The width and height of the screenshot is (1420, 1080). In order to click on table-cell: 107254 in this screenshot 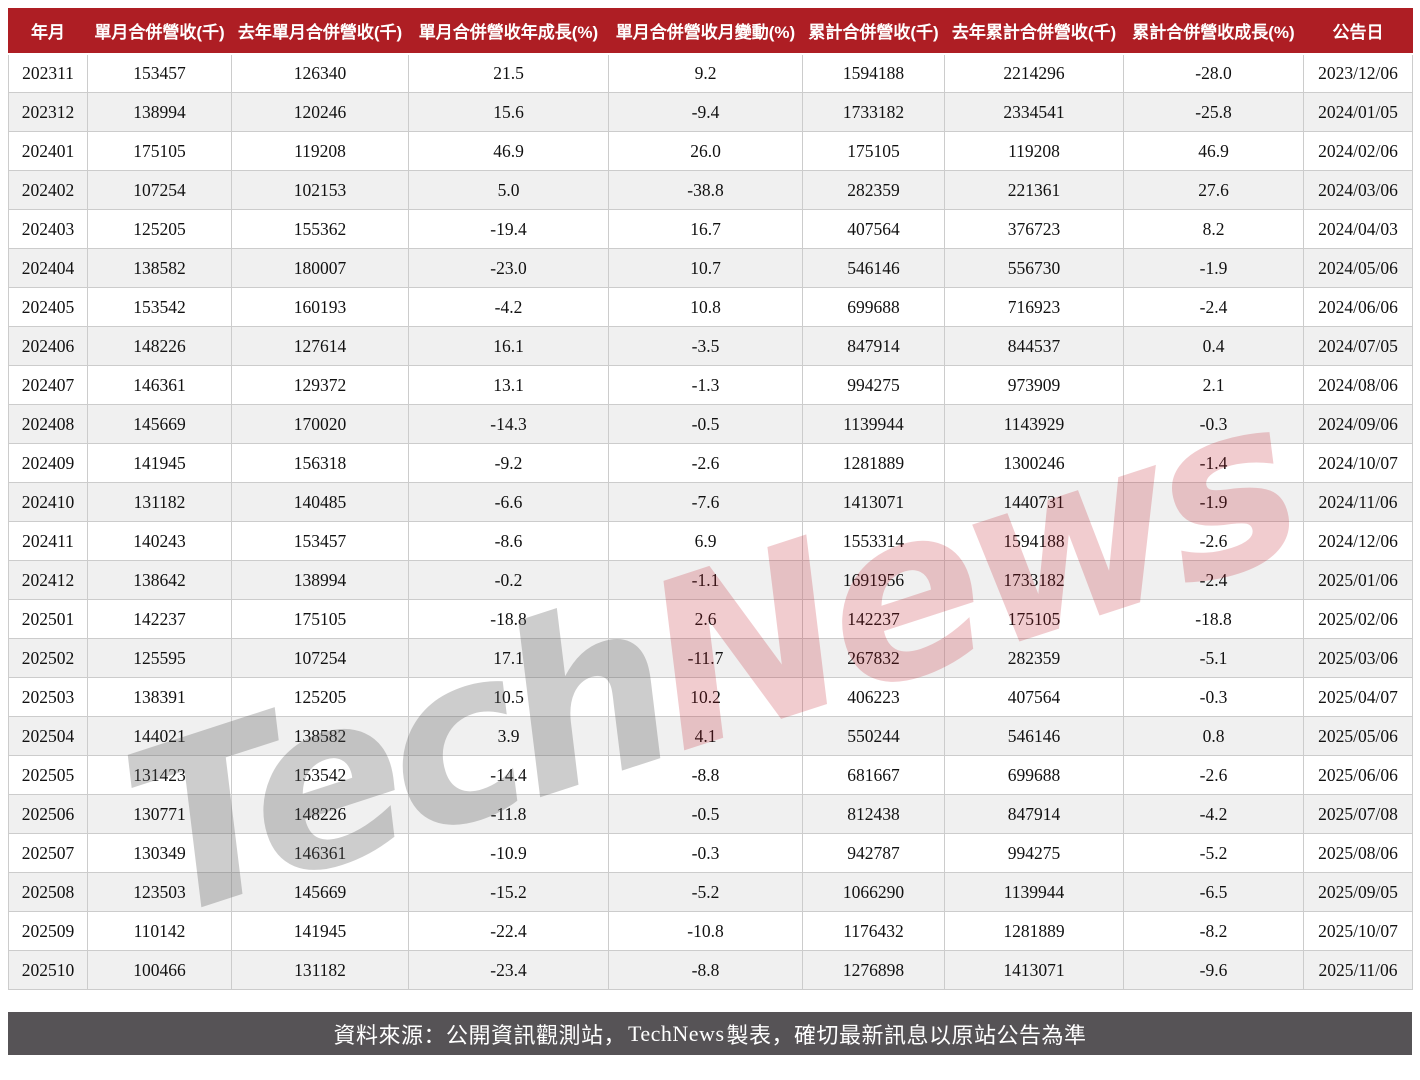, I will do `click(159, 190)`.